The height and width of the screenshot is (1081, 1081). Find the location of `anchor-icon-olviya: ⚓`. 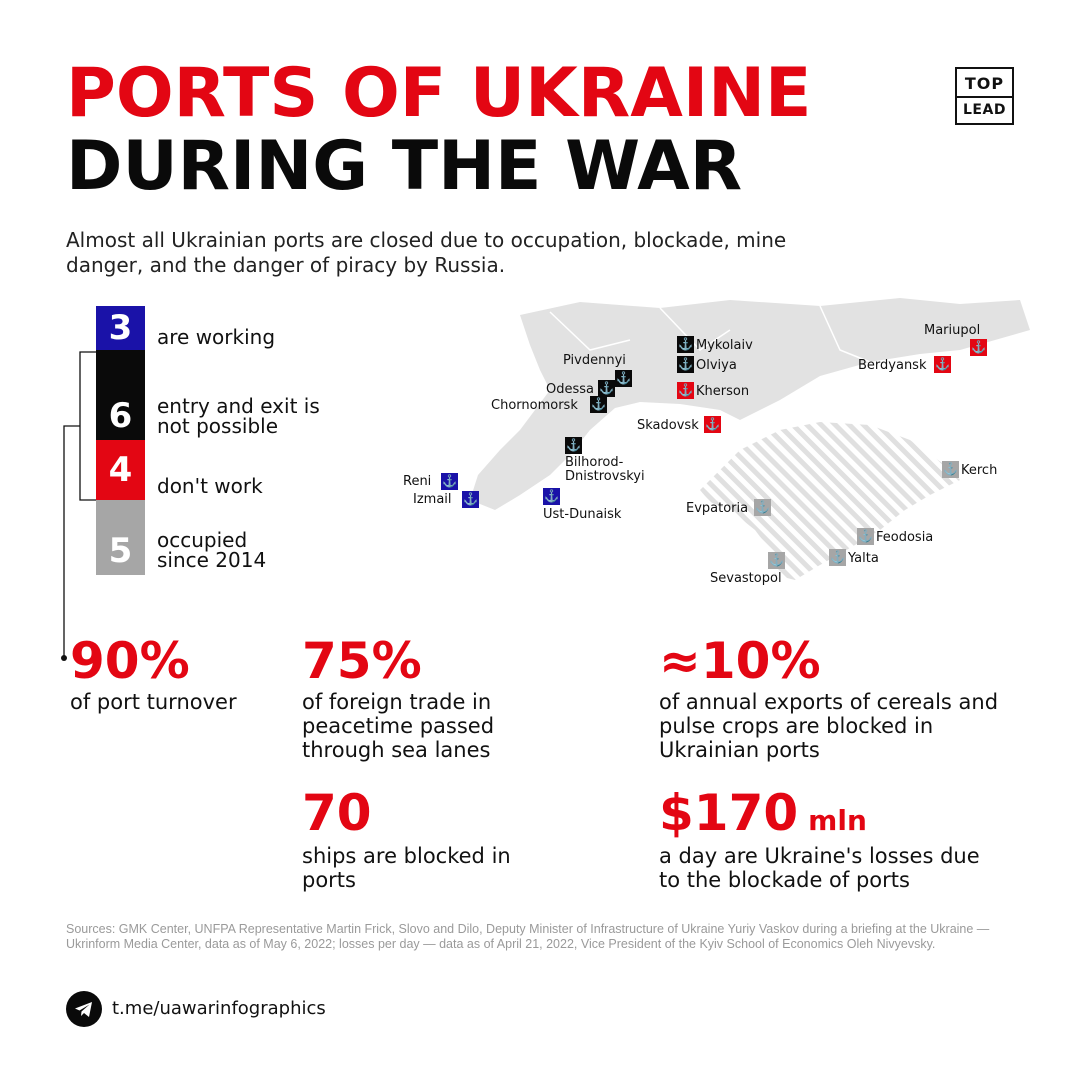

anchor-icon-olviya: ⚓ is located at coordinates (685, 364).